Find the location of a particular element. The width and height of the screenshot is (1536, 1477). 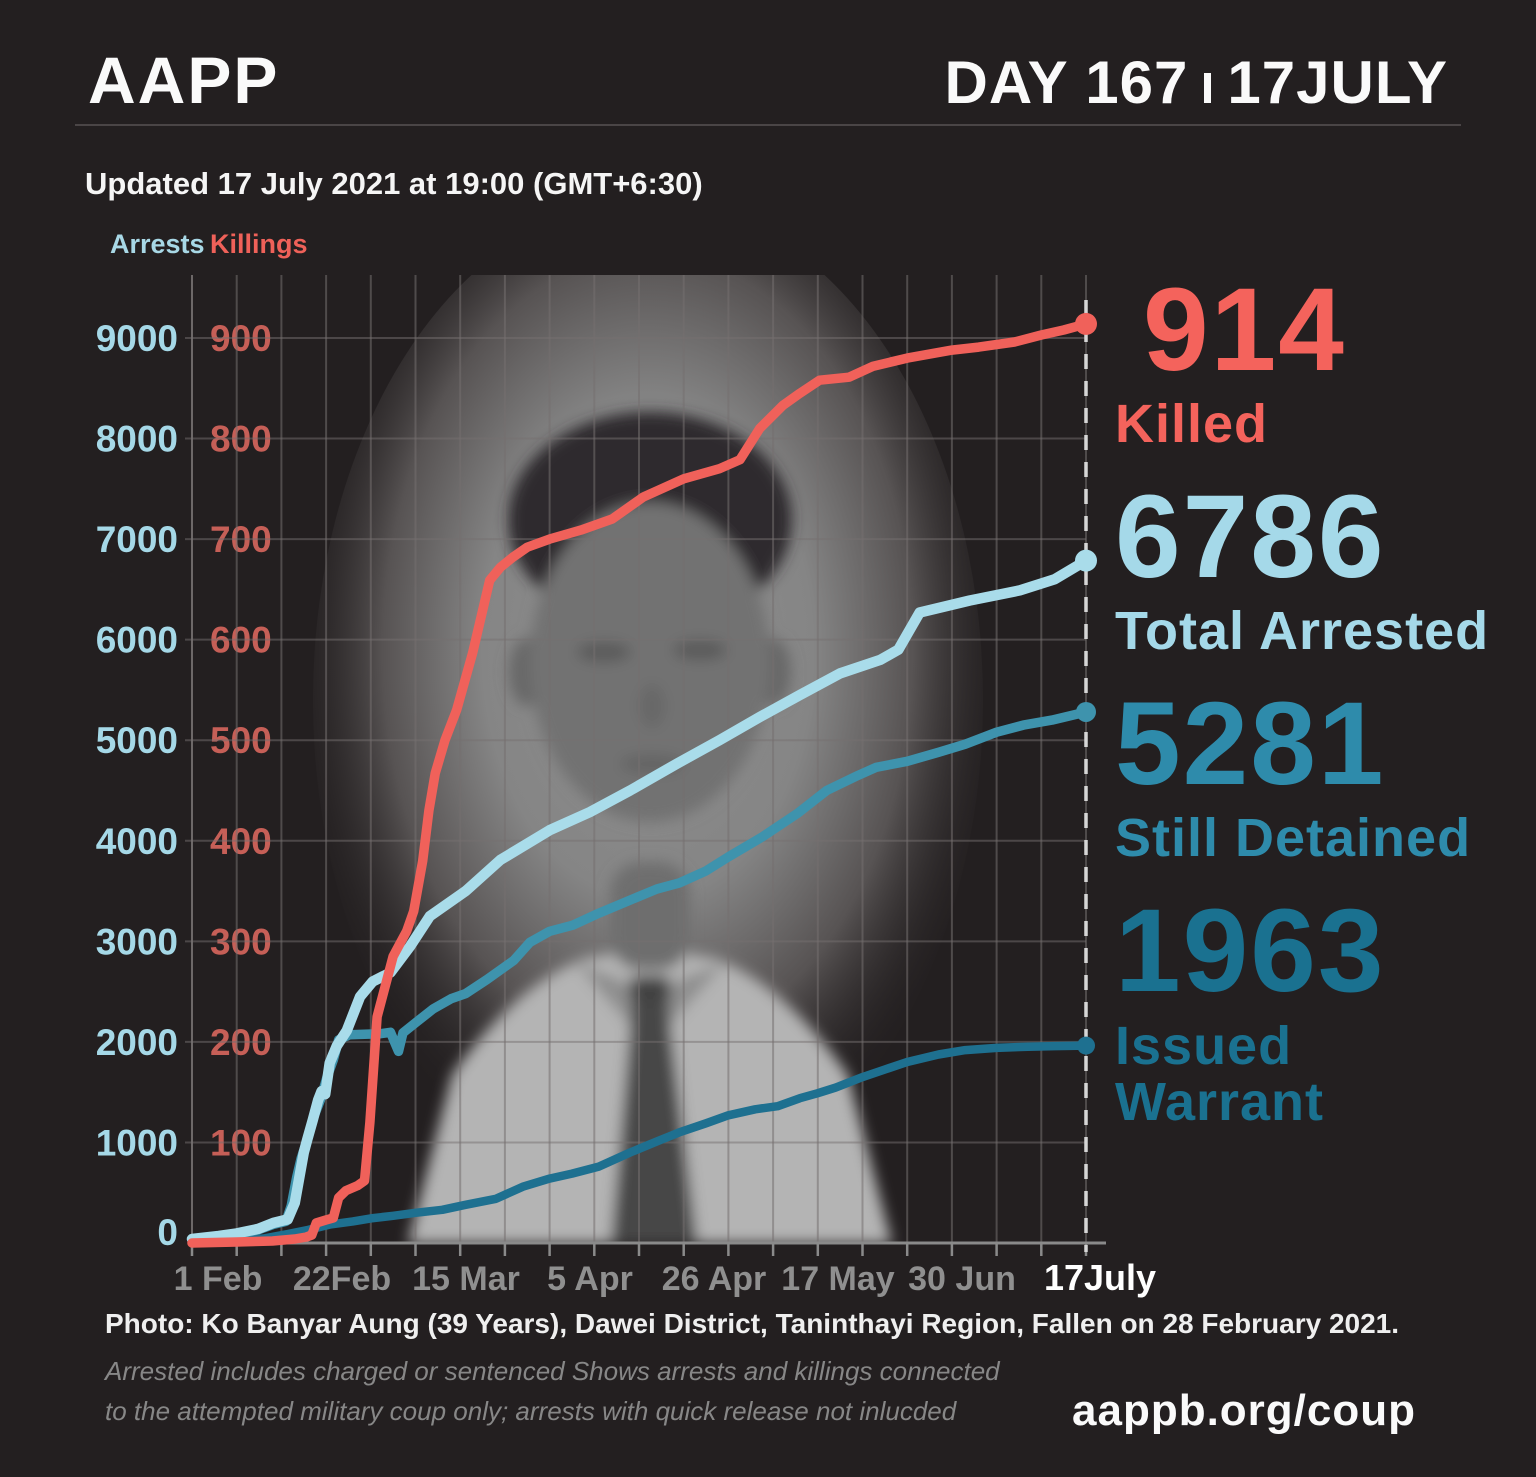

total-arrested-count: 6786 is located at coordinates (1250, 537).